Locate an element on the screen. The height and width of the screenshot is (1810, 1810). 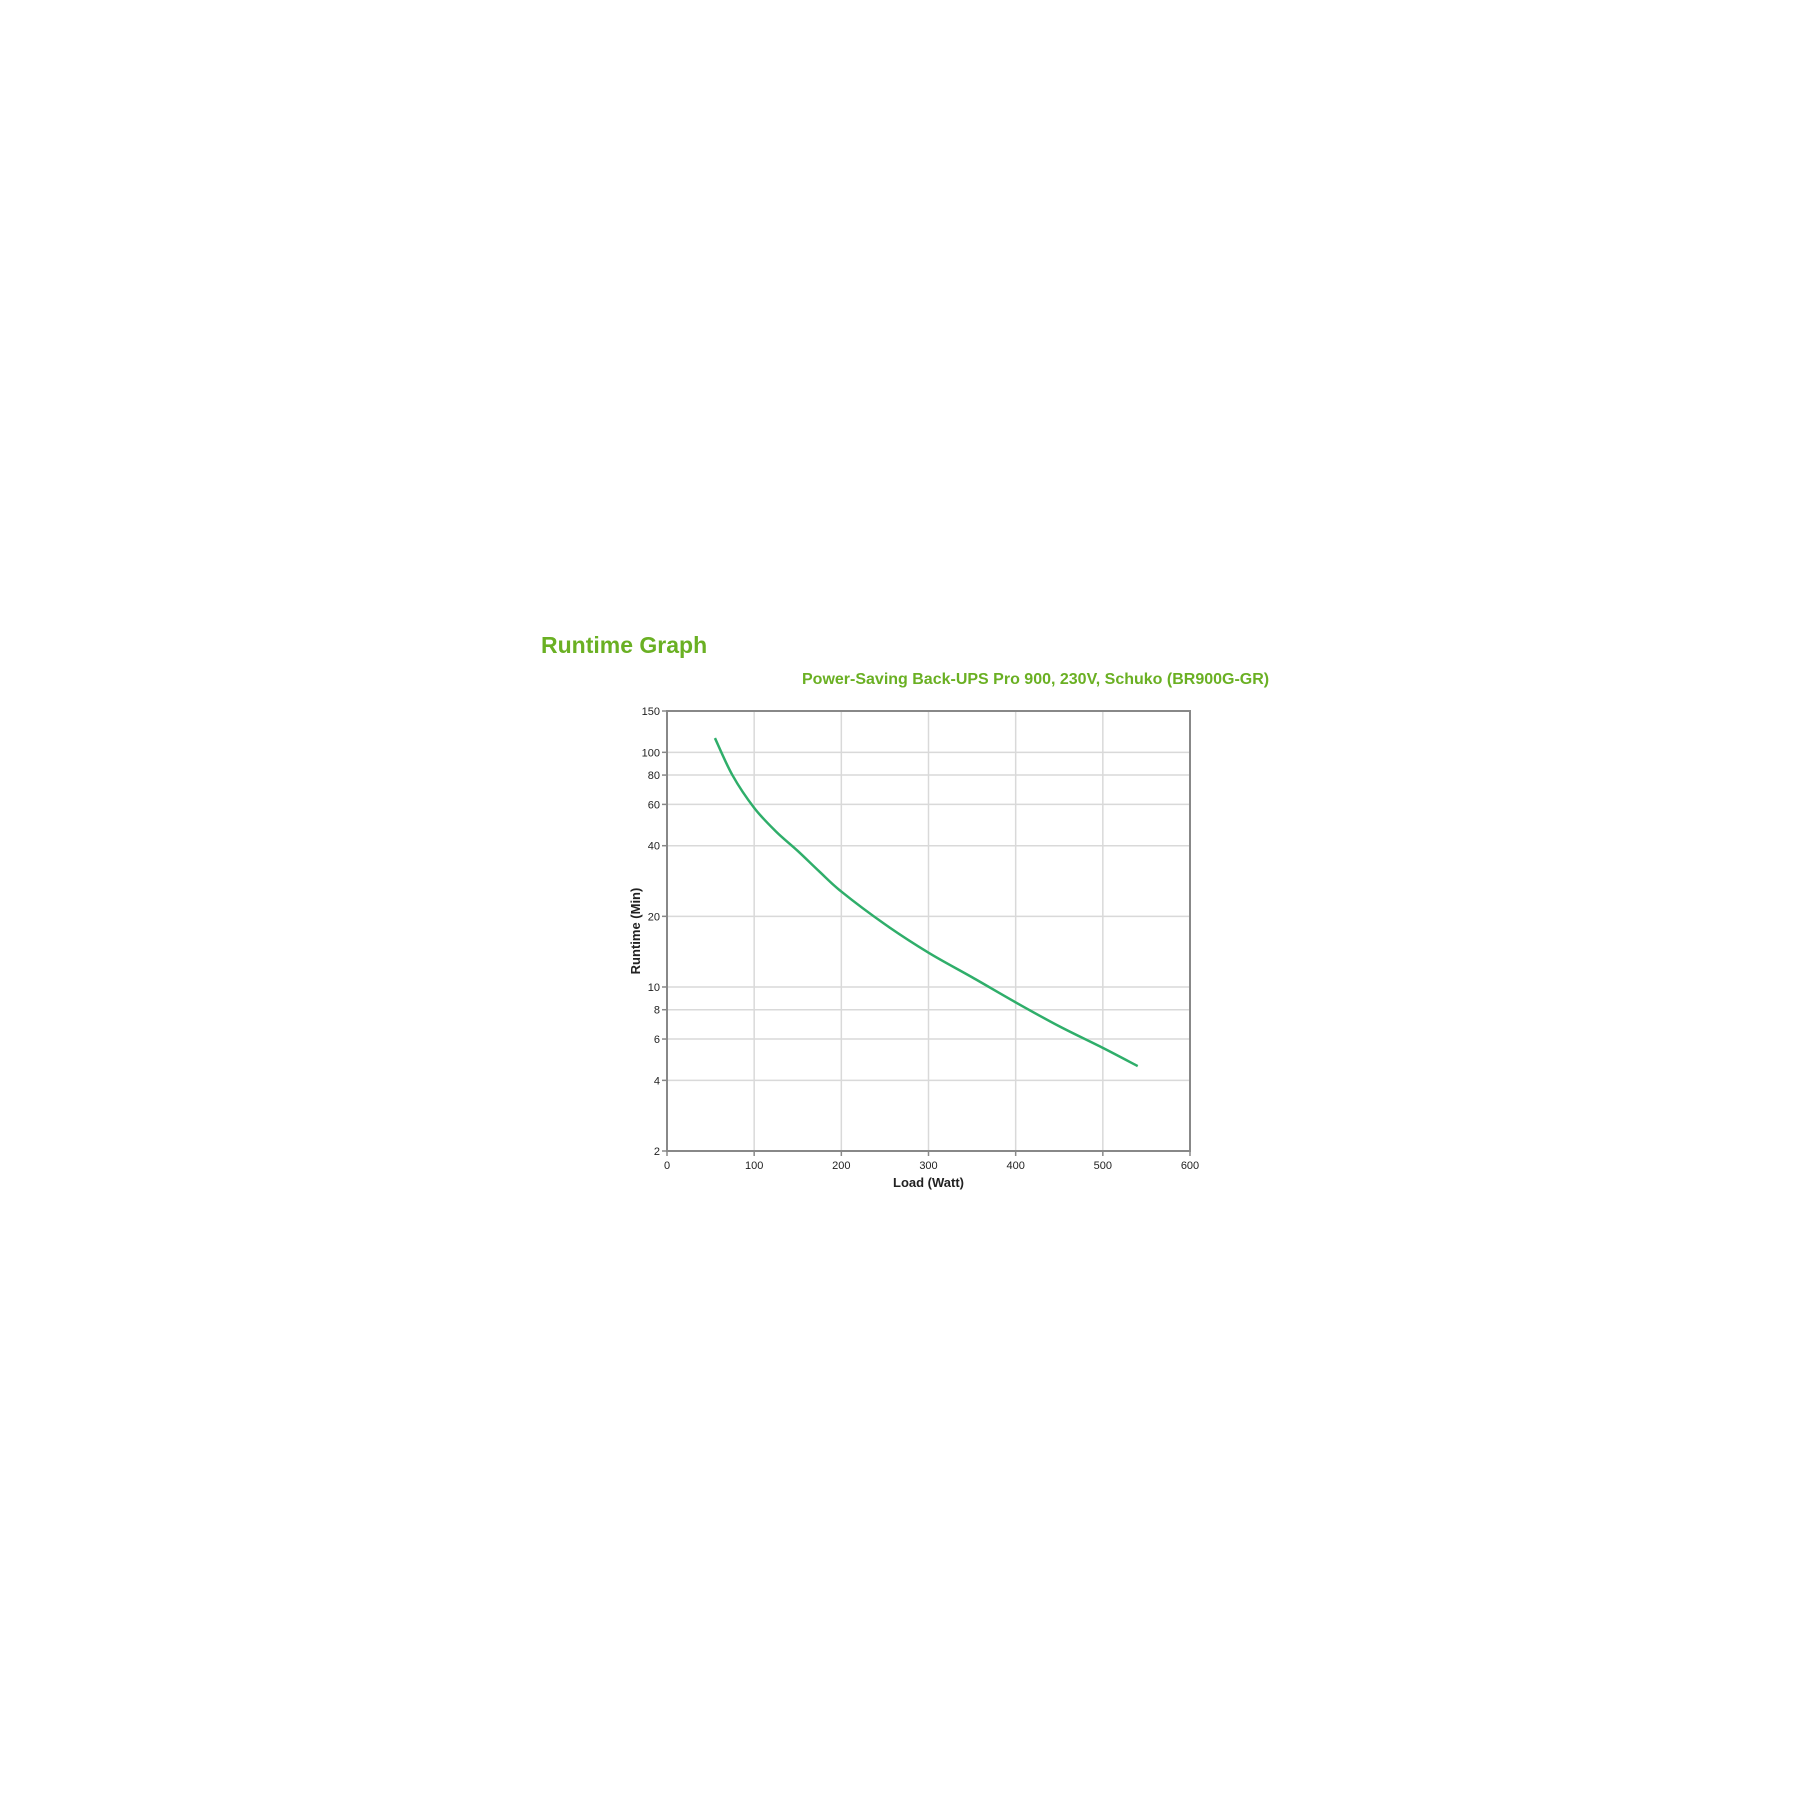
page-heading: Runtime Graph is located at coordinates (624, 645).